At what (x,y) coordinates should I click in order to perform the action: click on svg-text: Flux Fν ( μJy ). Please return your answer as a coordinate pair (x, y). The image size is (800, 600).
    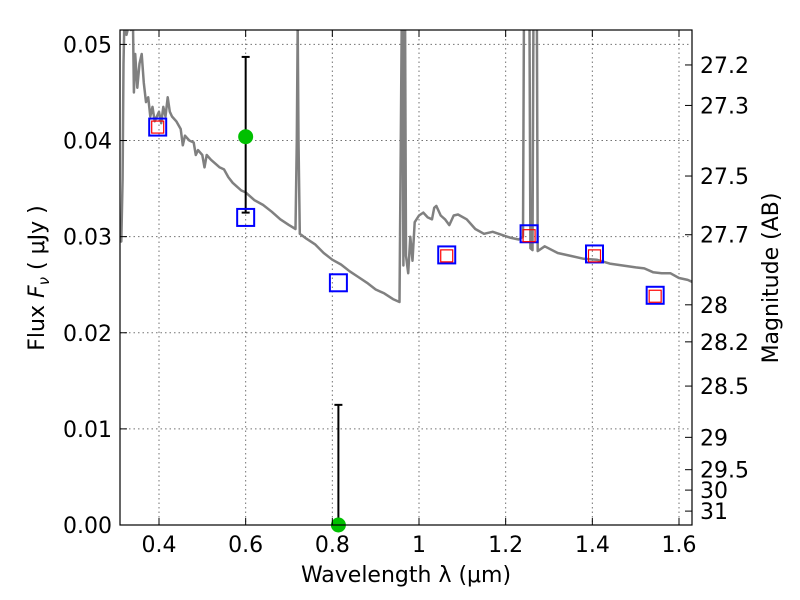
    Looking at the image, I should click on (39, 277).